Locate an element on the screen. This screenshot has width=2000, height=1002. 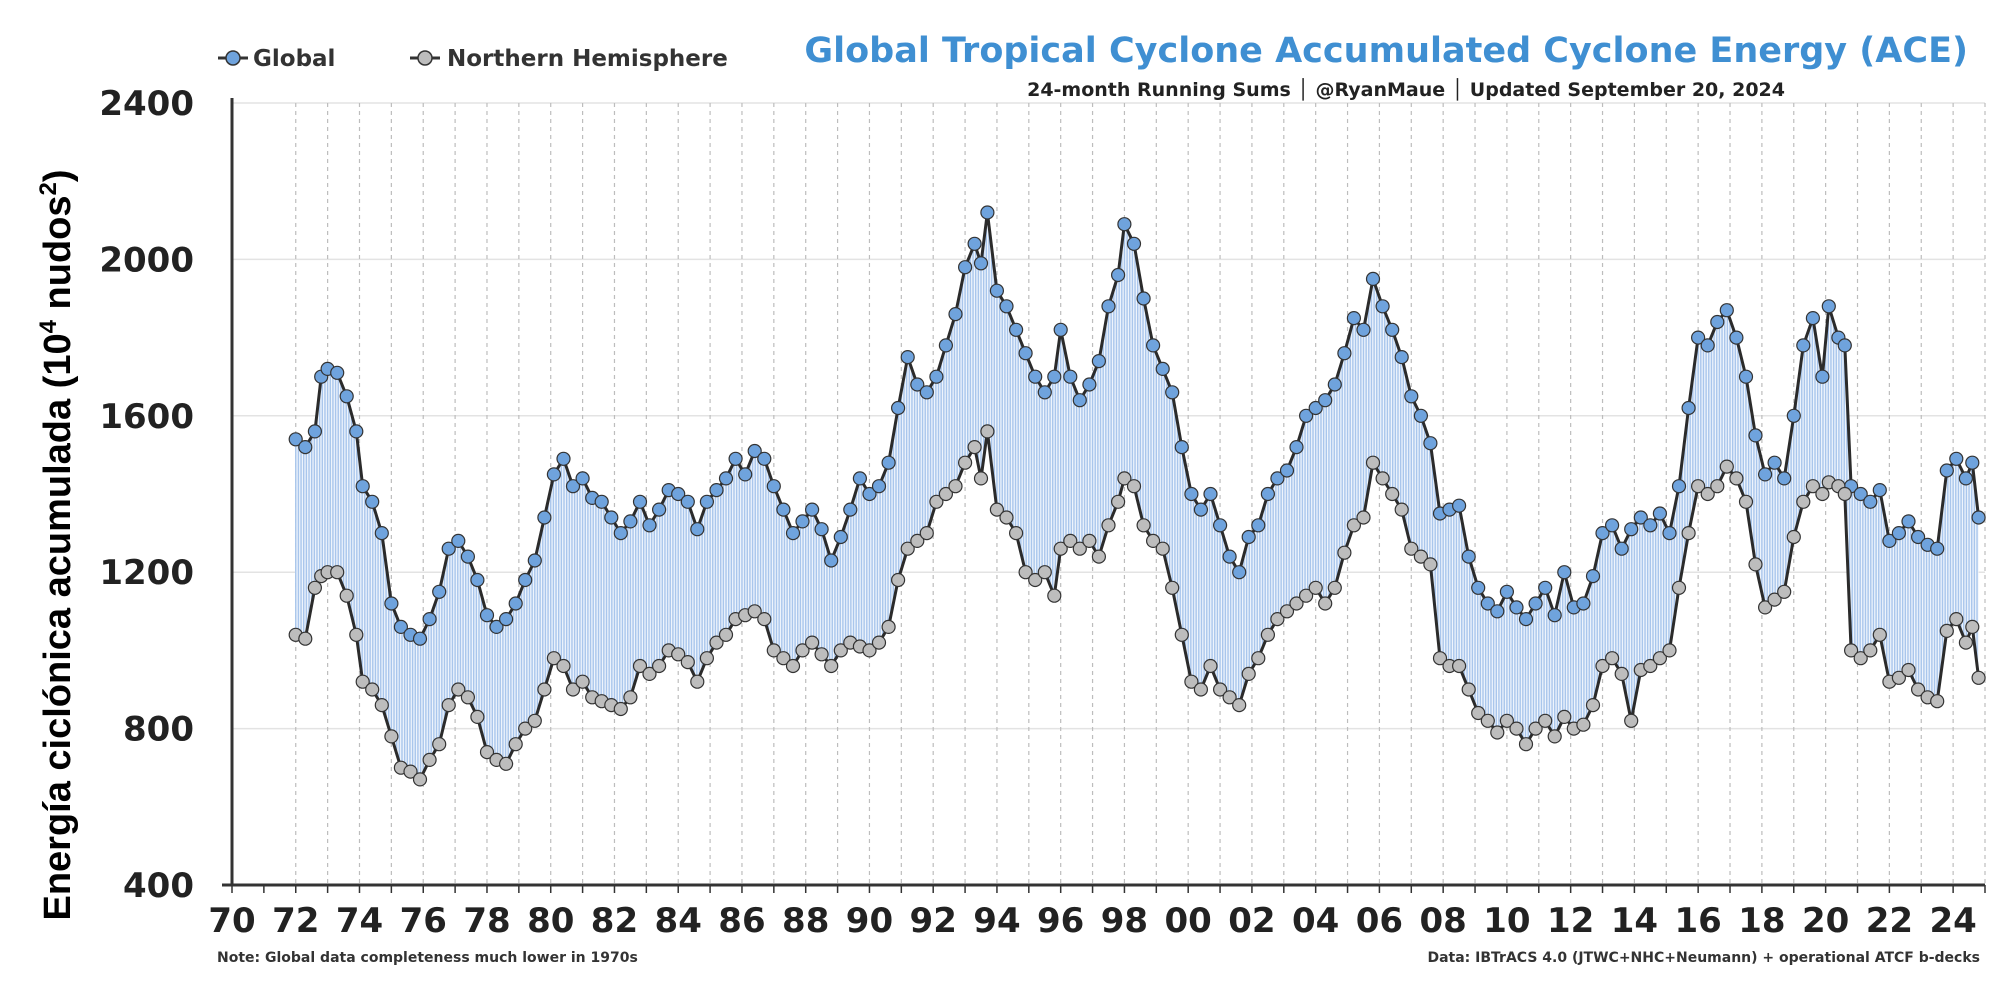
legend-marker-global is located at coordinates (233, 58).